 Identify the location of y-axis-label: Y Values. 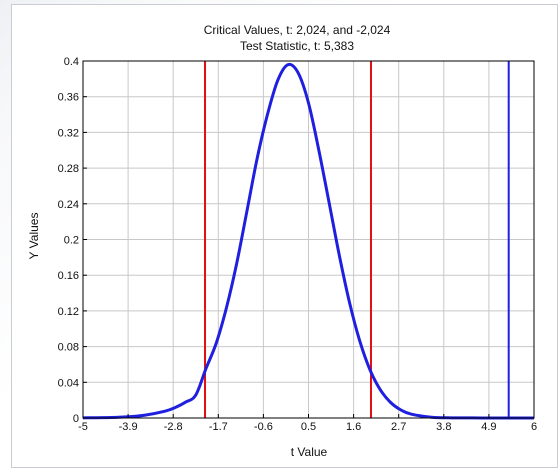
(34, 236).